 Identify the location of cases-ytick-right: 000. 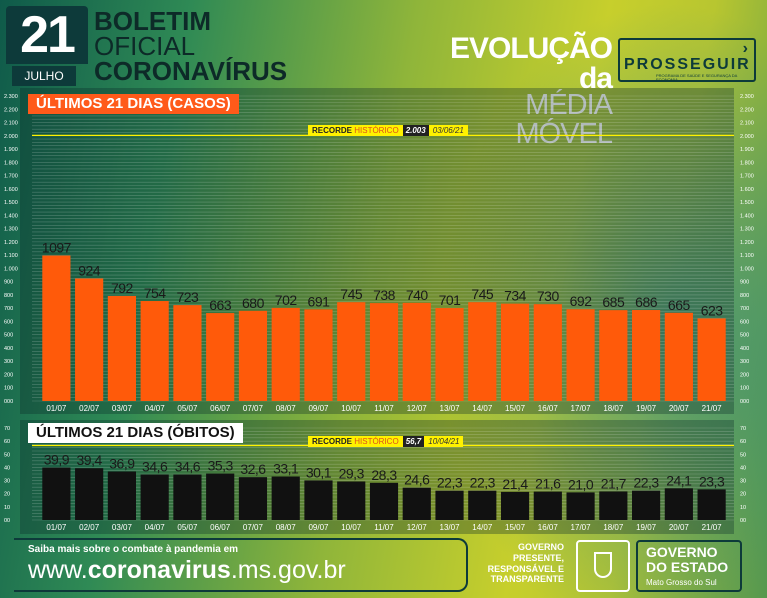
(744, 402).